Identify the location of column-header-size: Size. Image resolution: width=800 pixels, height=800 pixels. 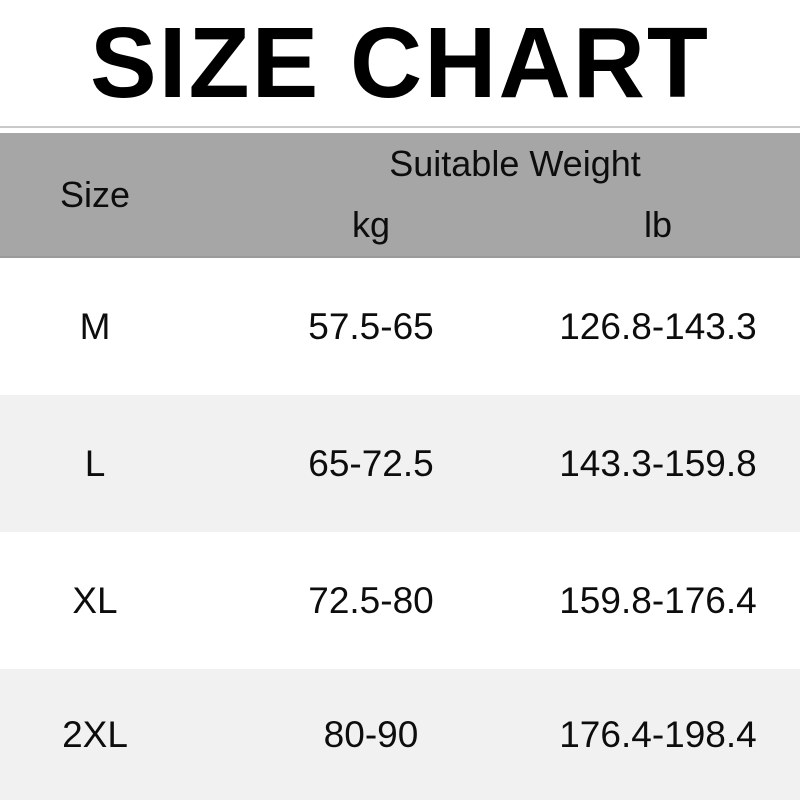
(95, 194).